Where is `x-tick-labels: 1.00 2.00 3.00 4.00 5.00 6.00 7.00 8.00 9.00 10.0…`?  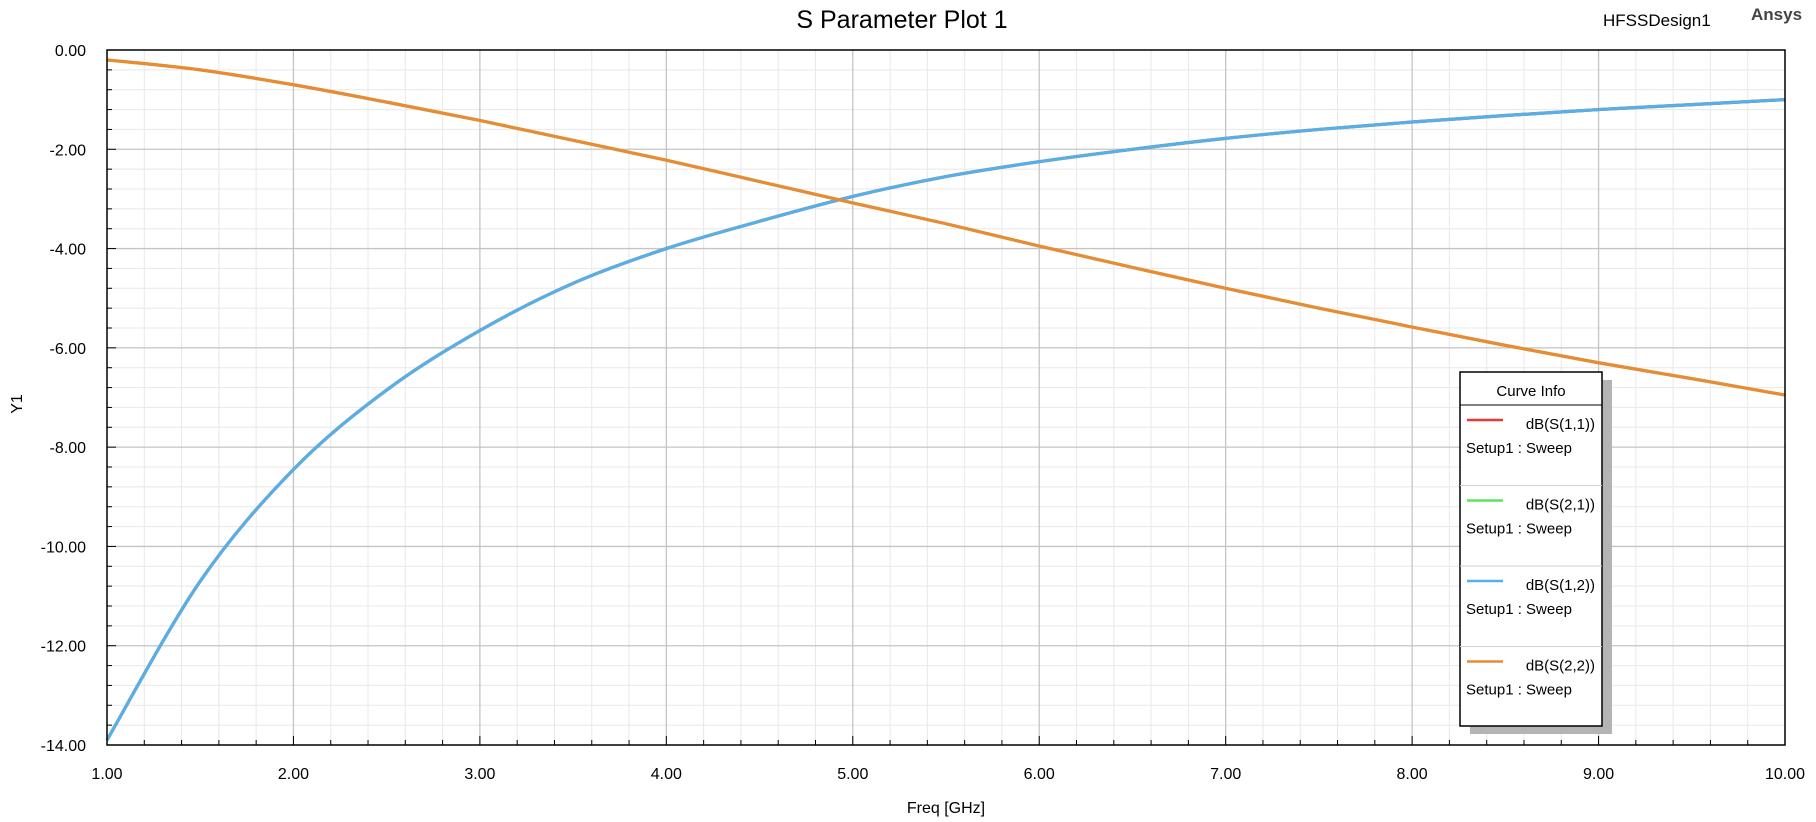 x-tick-labels: 1.00 2.00 3.00 4.00 5.00 6.00 7.00 8.00 9.00 10.0… is located at coordinates (948, 774).